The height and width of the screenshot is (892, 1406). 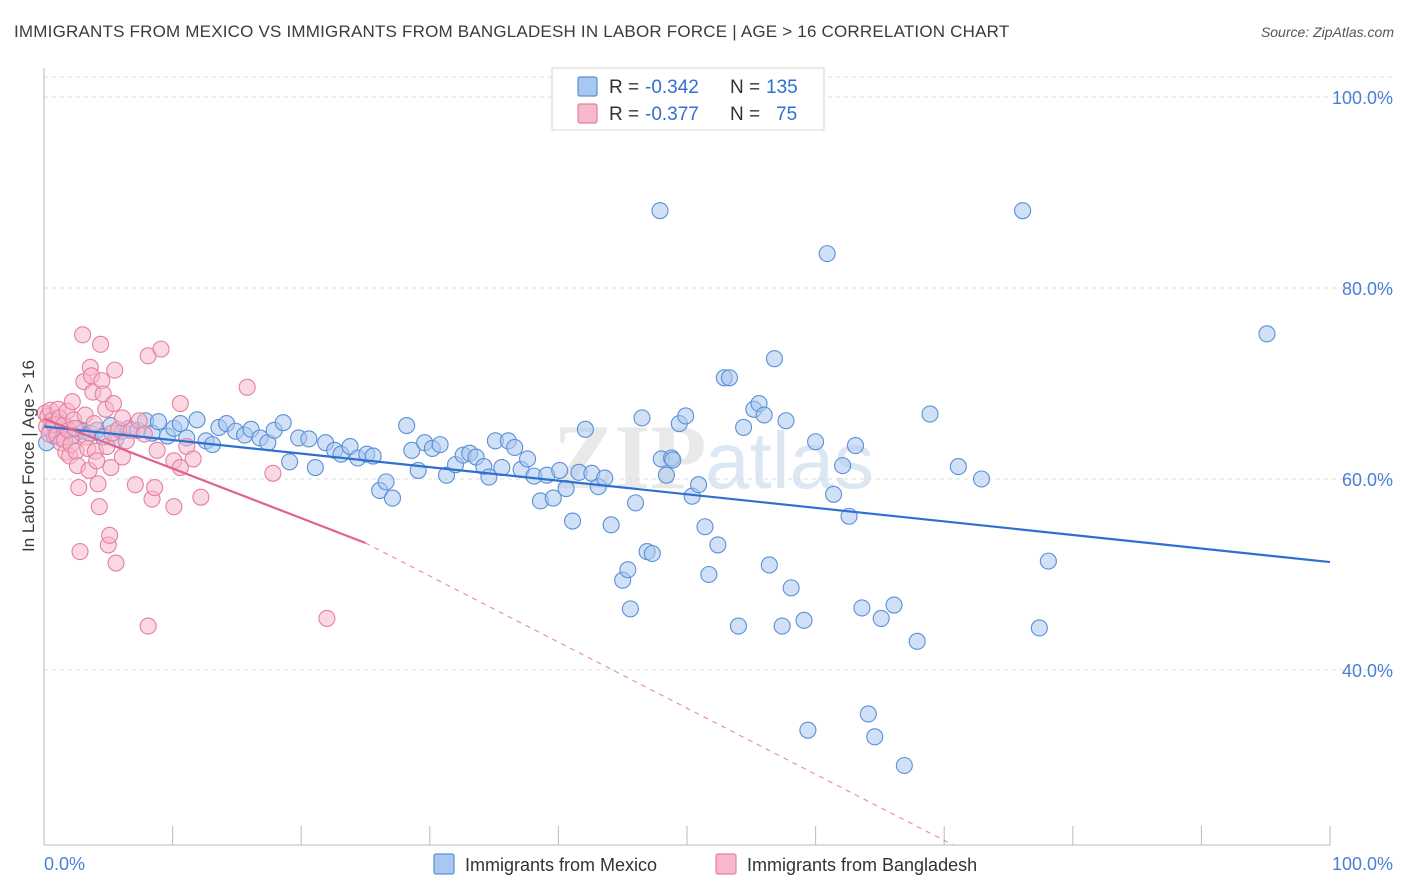 I want to click on source-credit: Source: ZipAtlas.com, so click(x=1327, y=32).